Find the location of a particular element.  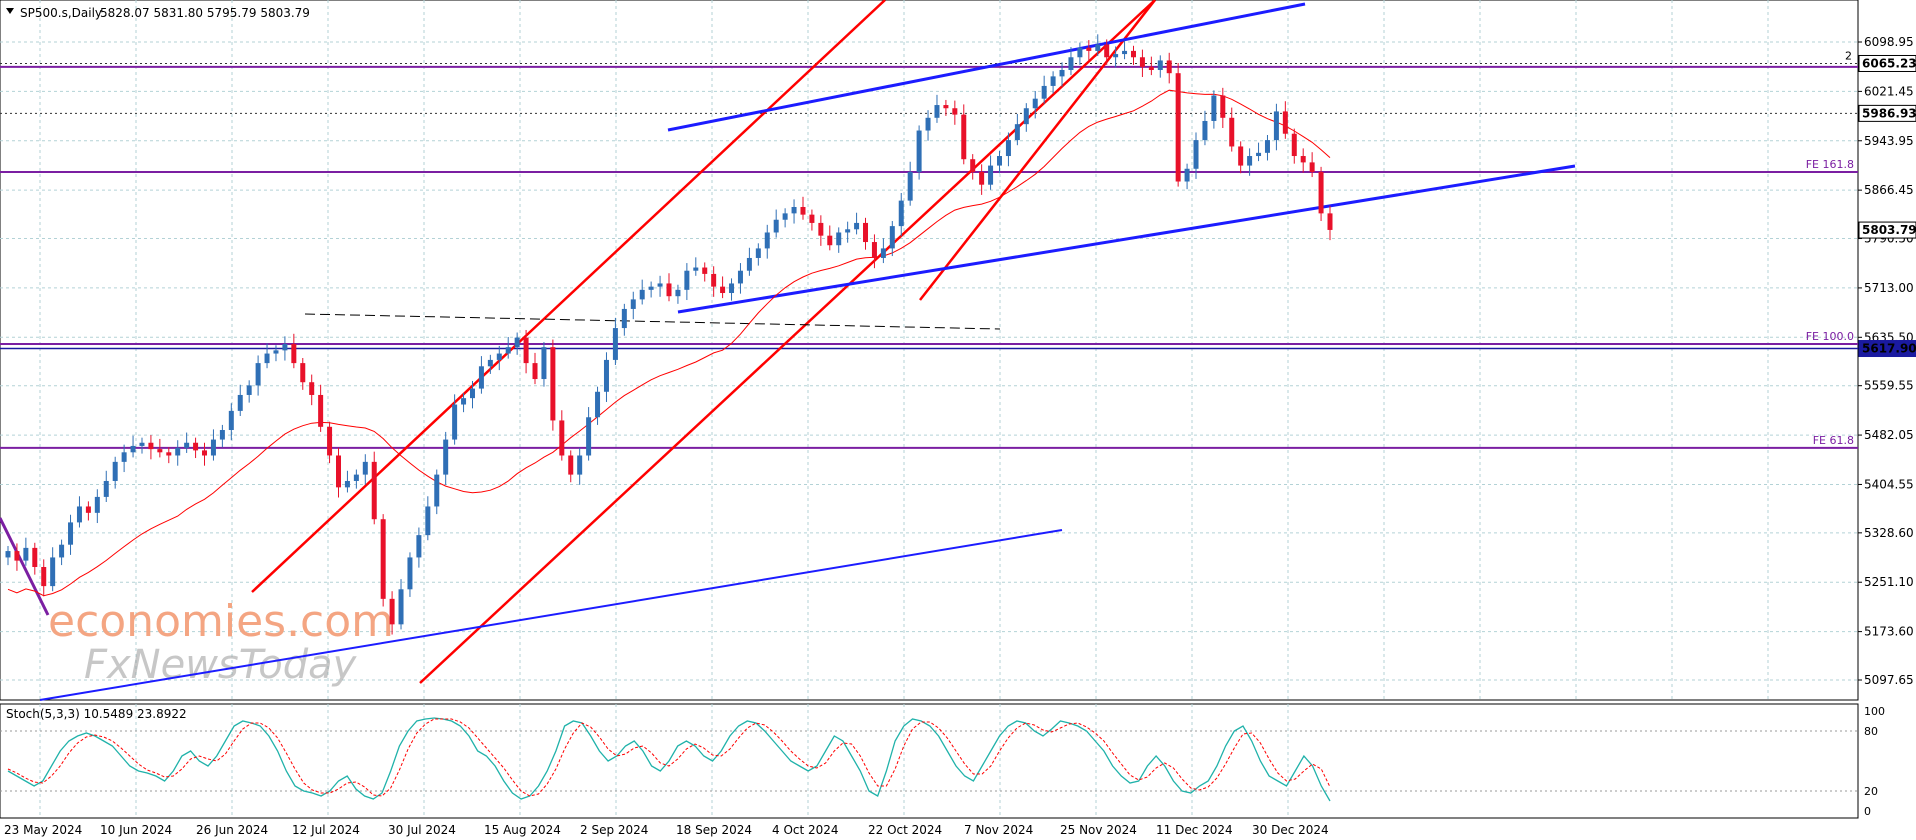

x-tick-label: 11 Dec 2024 is located at coordinates (1194, 830).